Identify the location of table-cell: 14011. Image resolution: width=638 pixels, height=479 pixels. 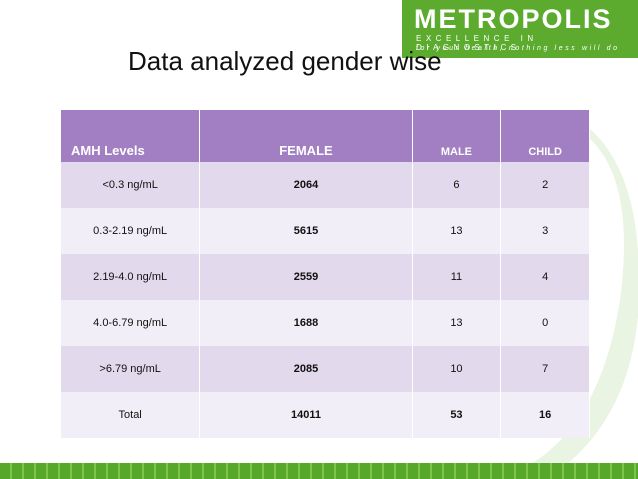
(306, 415).